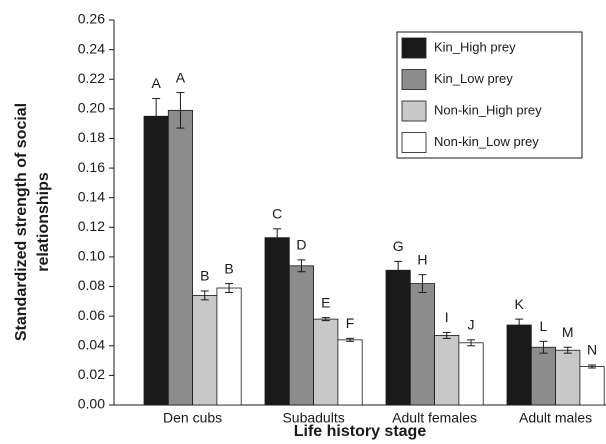 The width and height of the screenshot is (606, 444). I want to click on y-tick-label: 0.22, so click(91, 78).